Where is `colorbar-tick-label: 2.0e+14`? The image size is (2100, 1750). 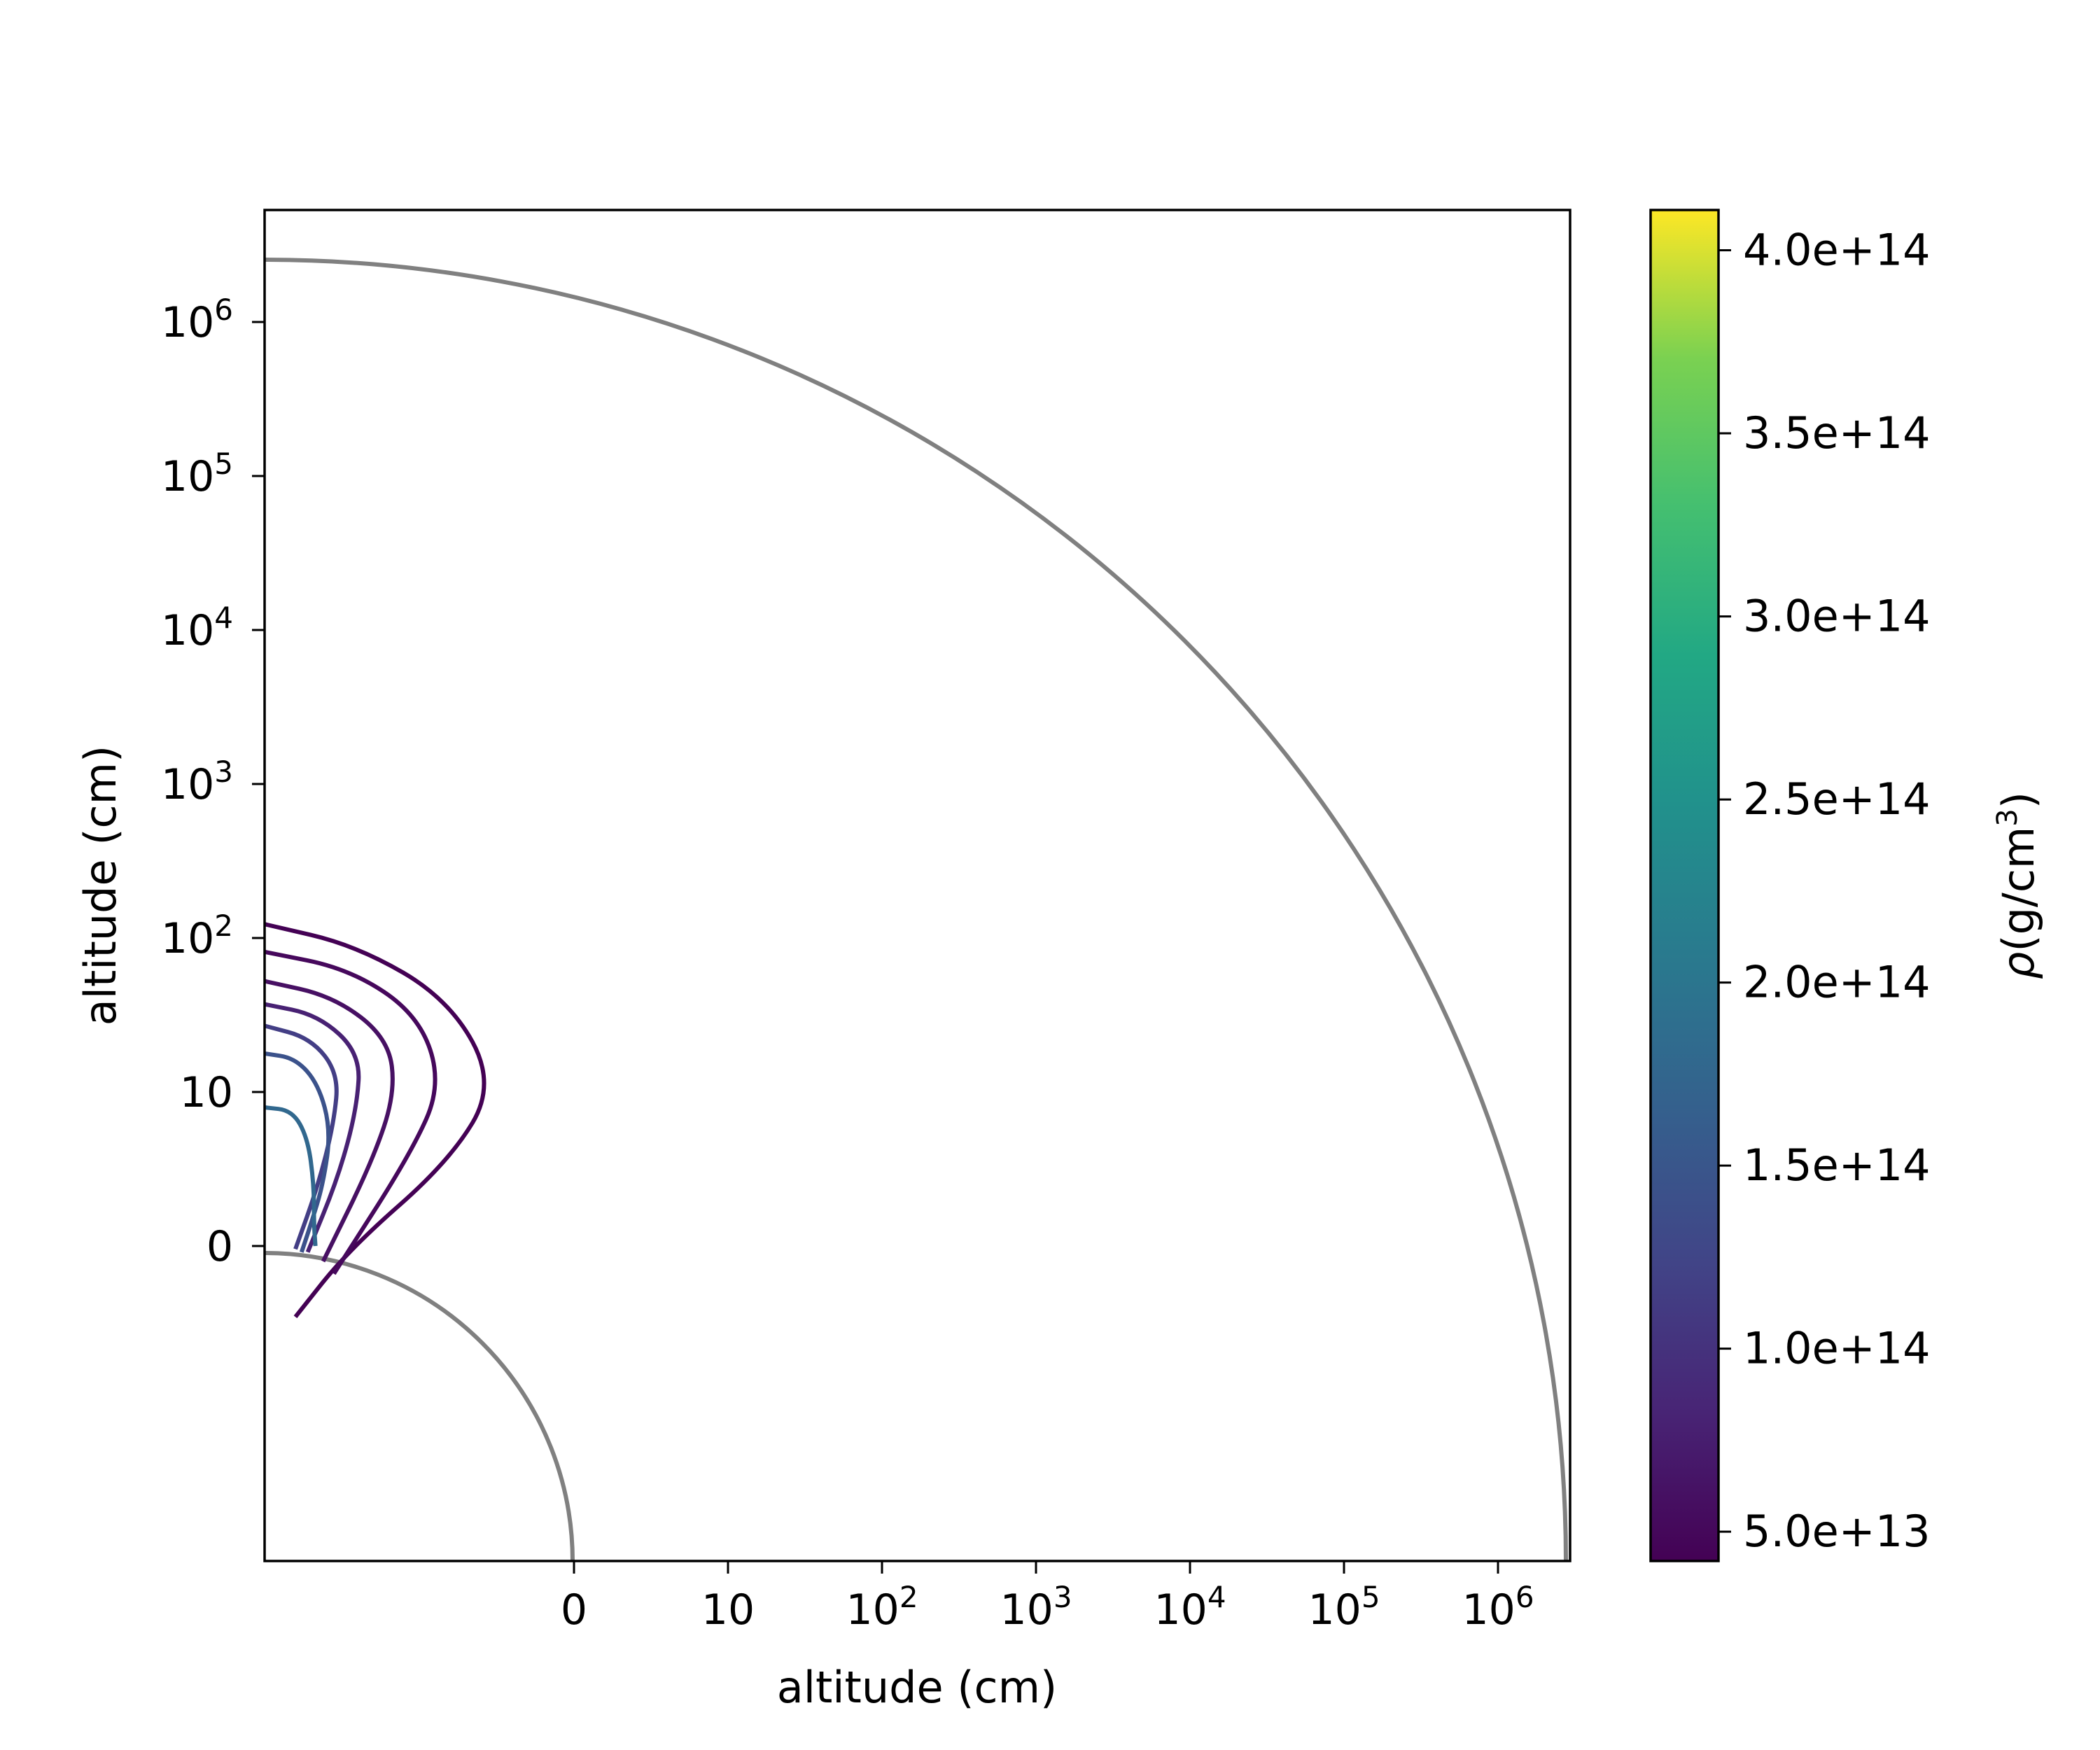 colorbar-tick-label: 2.0e+14 is located at coordinates (1837, 982).